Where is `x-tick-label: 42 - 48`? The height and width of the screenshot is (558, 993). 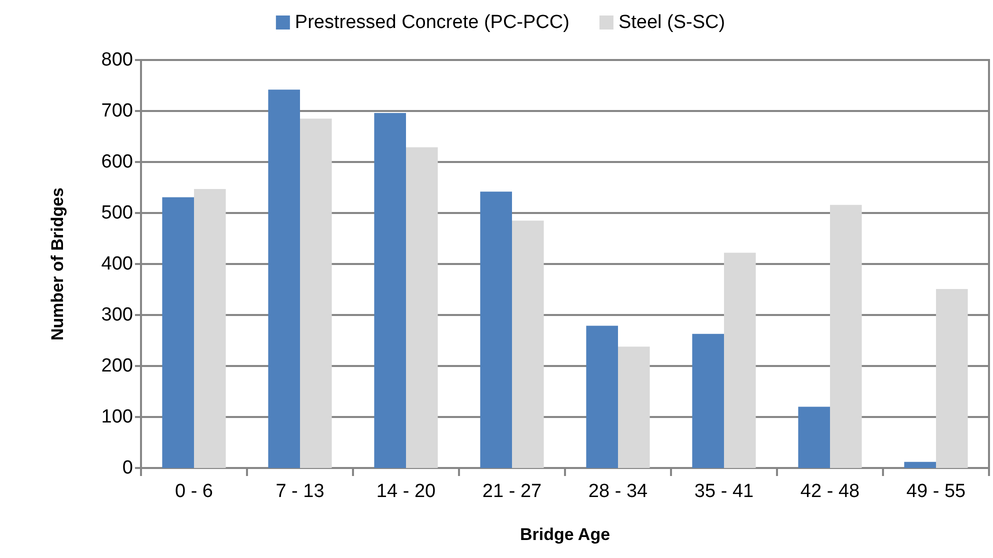
x-tick-label: 42 - 48 is located at coordinates (830, 491).